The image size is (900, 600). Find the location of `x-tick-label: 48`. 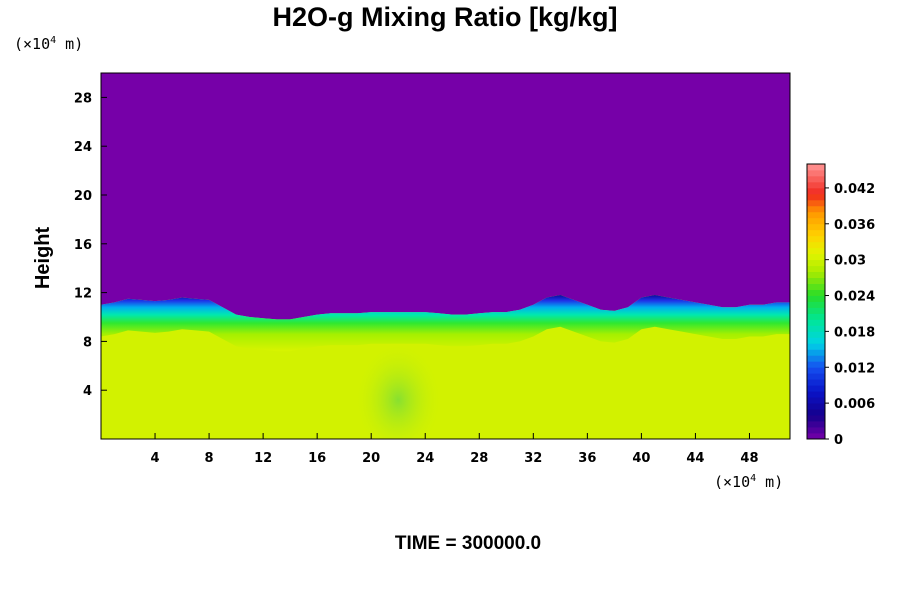

x-tick-label: 48 is located at coordinates (749, 458).